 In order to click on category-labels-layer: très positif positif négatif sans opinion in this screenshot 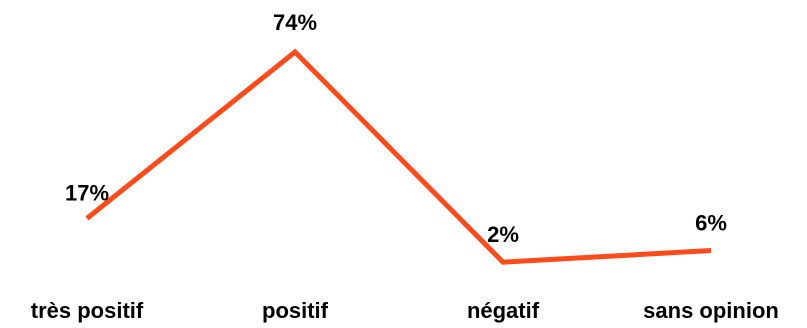, I will do `click(405, 310)`.